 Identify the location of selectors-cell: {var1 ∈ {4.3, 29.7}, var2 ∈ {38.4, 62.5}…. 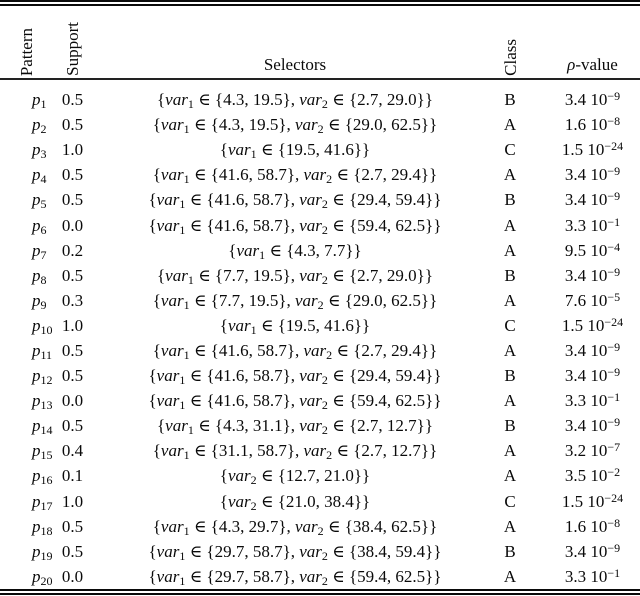
(295, 527).